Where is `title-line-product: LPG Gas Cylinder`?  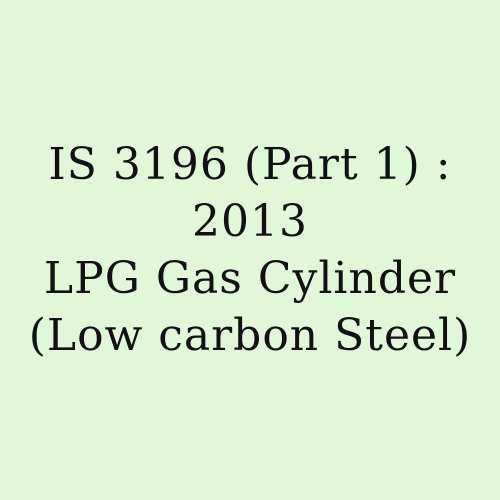 title-line-product: LPG Gas Cylinder is located at coordinates (250, 278).